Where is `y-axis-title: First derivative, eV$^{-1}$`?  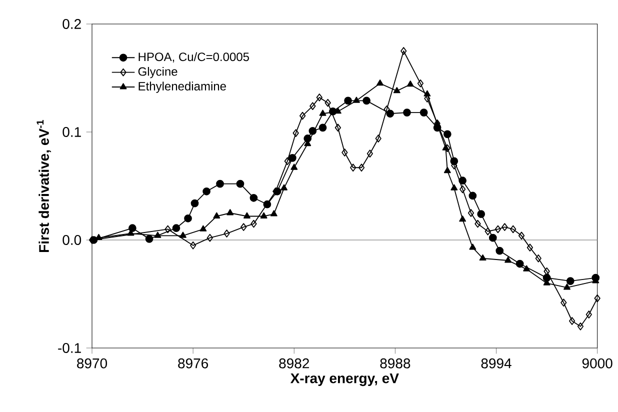 y-axis-title: First derivative, eV$^{-1}$ is located at coordinates (43, 186).